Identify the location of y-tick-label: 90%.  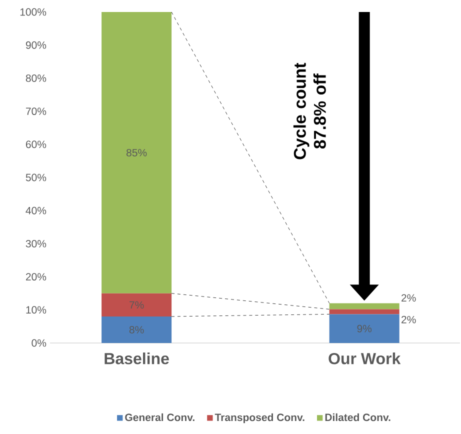
(36, 45).